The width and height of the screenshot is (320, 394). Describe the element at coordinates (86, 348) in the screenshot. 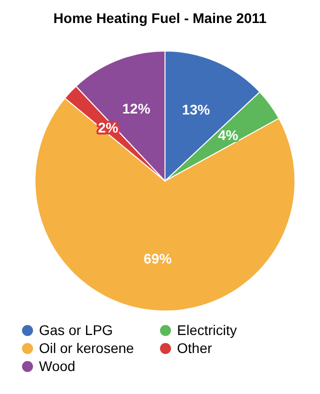

I see `legend-label: Oil or kerosene` at that location.